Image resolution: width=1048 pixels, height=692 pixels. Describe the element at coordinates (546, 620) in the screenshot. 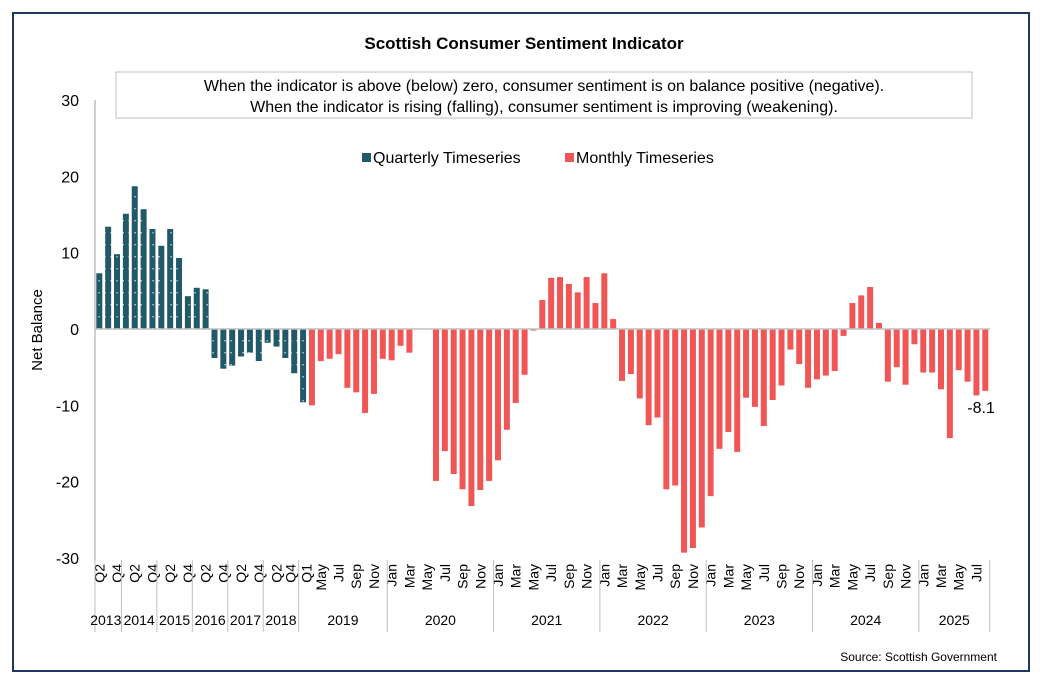

I see `year-label: 2021` at that location.